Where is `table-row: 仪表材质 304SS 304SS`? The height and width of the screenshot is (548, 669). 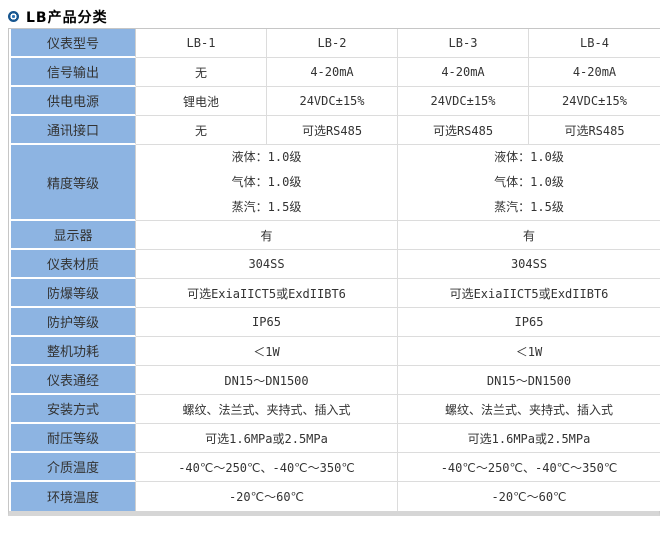
table-row: 仪表材质 304SS 304SS is located at coordinates (334, 264).